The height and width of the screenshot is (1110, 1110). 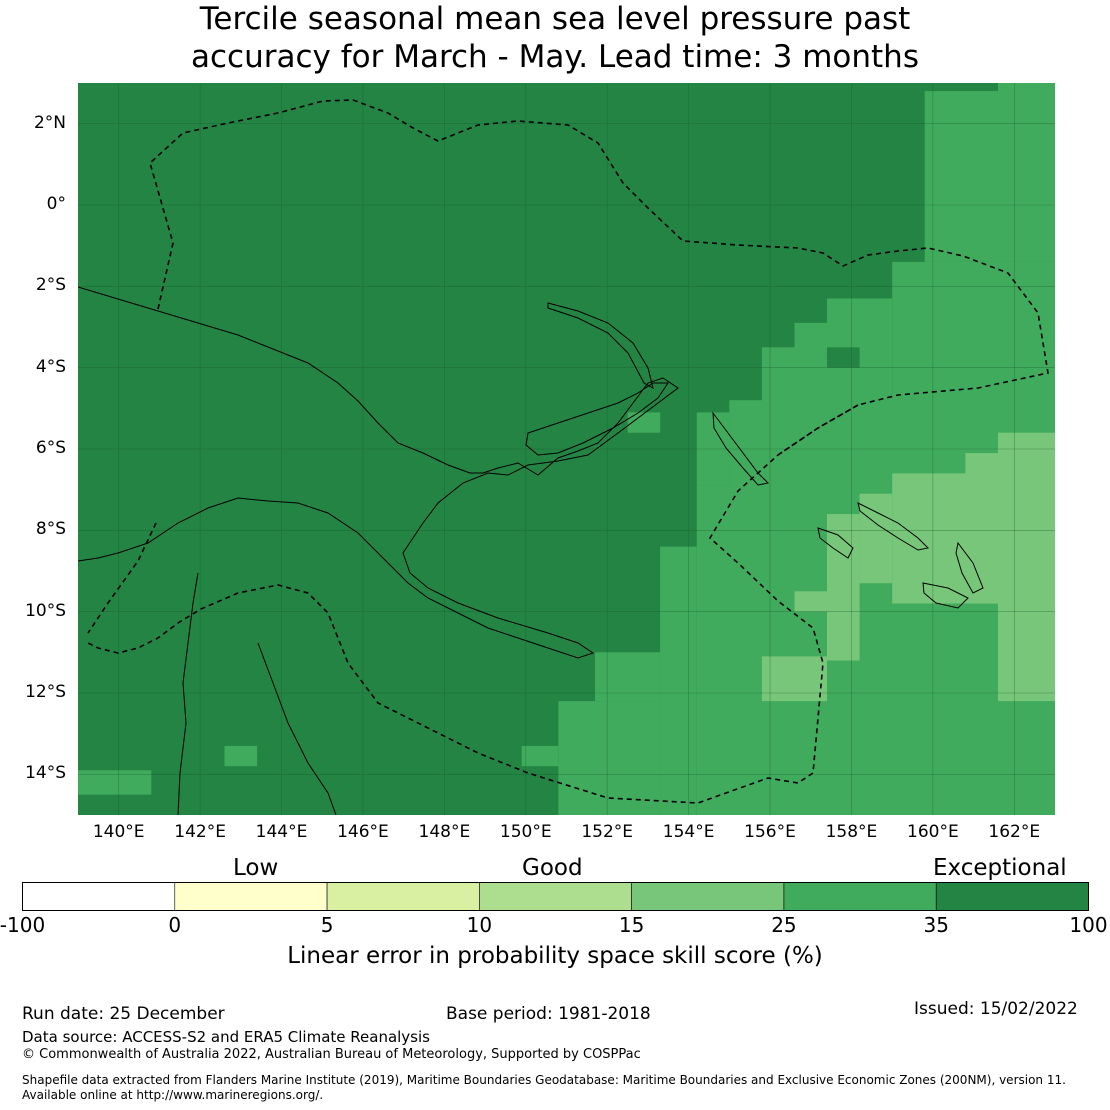 I want to click on colorbar-border, so click(x=555, y=896).